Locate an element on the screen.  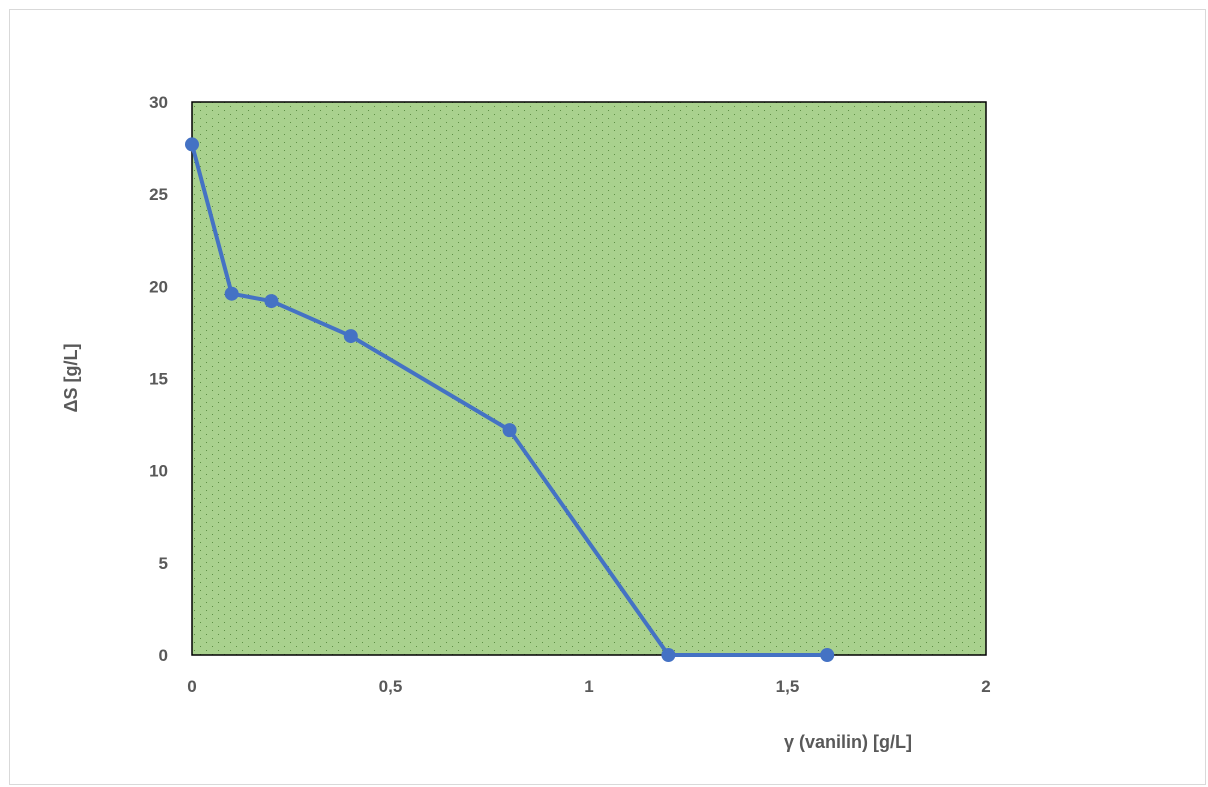
x-tick-label: 0,5 is located at coordinates (391, 686).